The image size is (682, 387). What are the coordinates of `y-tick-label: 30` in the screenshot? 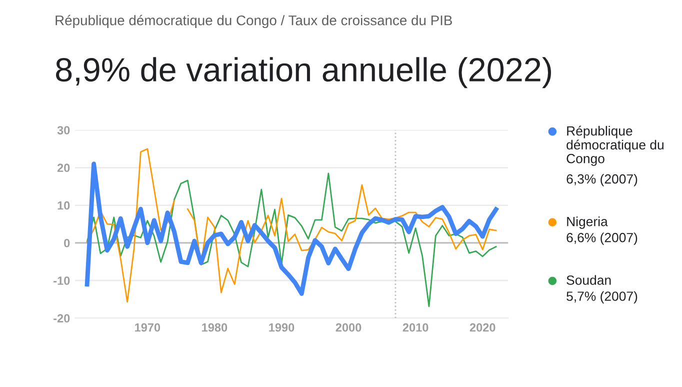 It's located at (63, 130).